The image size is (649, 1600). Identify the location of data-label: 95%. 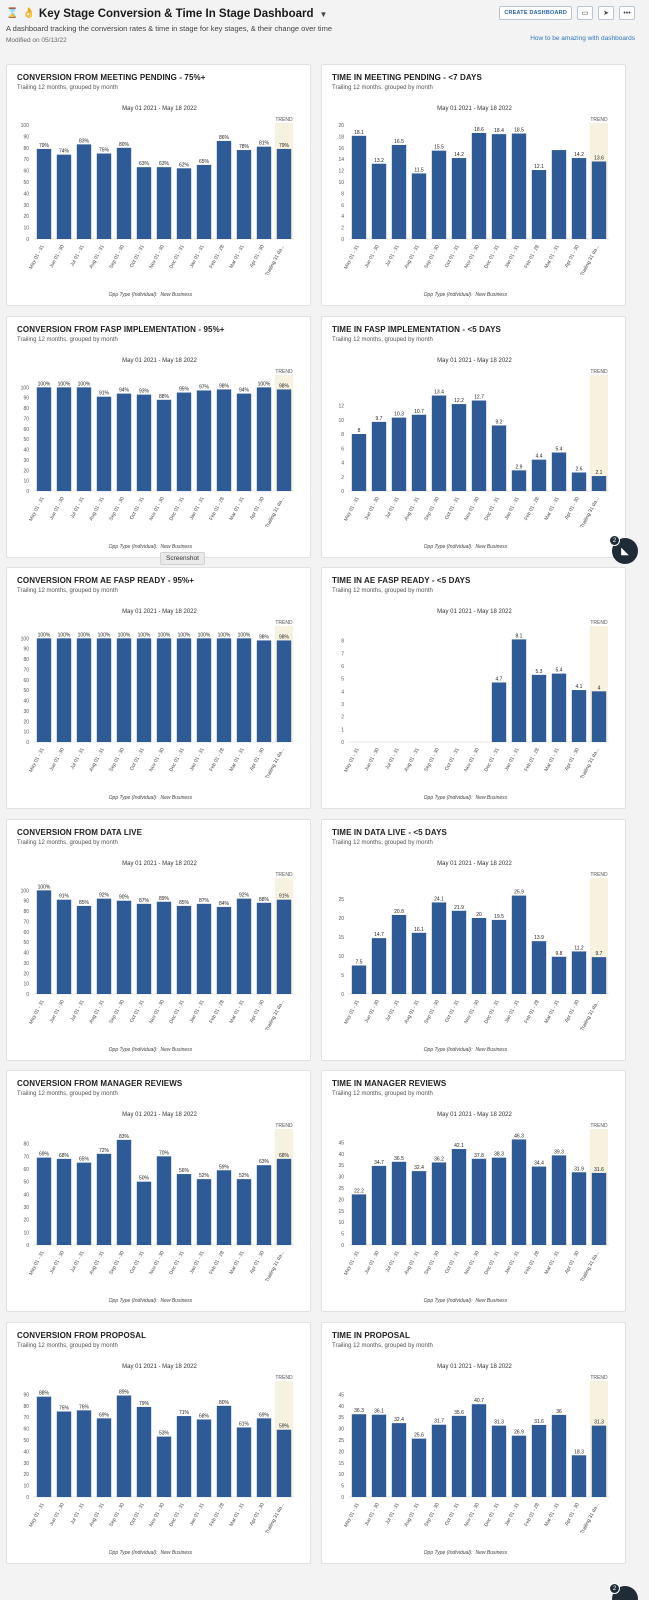
(184, 390).